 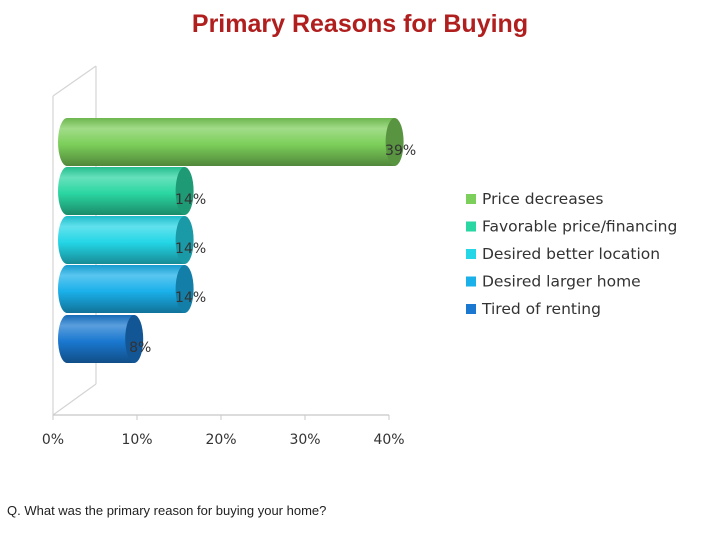 I want to click on legend-item: Favorable price/financing, so click(x=571, y=227).